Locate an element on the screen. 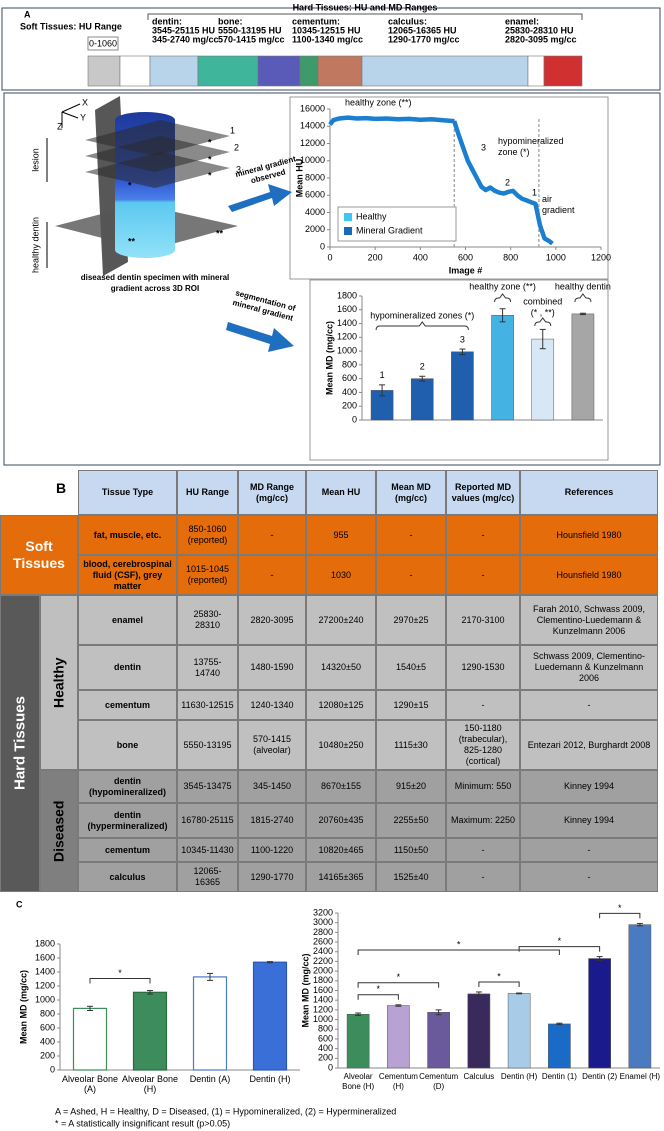  y-tick-label: 400 is located at coordinates (47, 1041).